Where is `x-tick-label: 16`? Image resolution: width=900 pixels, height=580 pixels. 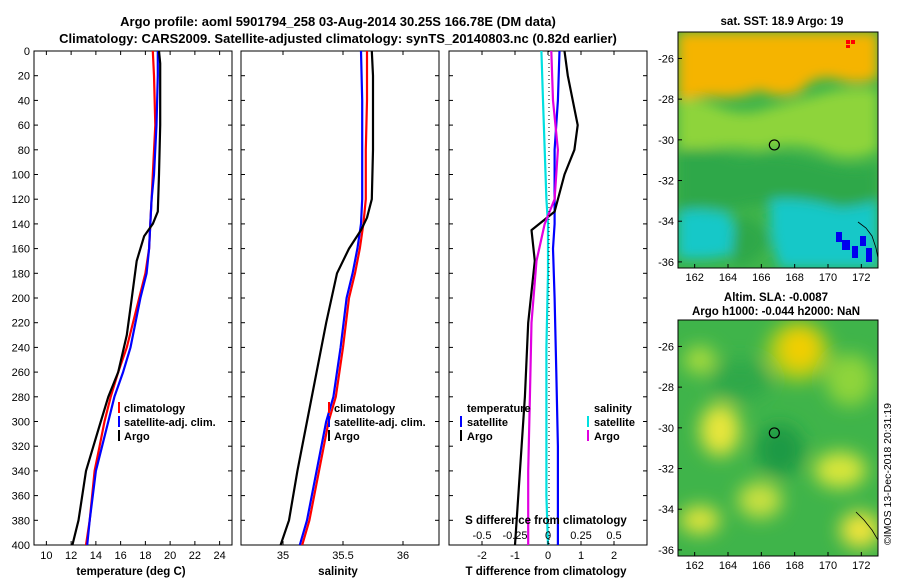 x-tick-label: 16 is located at coordinates (121, 556).